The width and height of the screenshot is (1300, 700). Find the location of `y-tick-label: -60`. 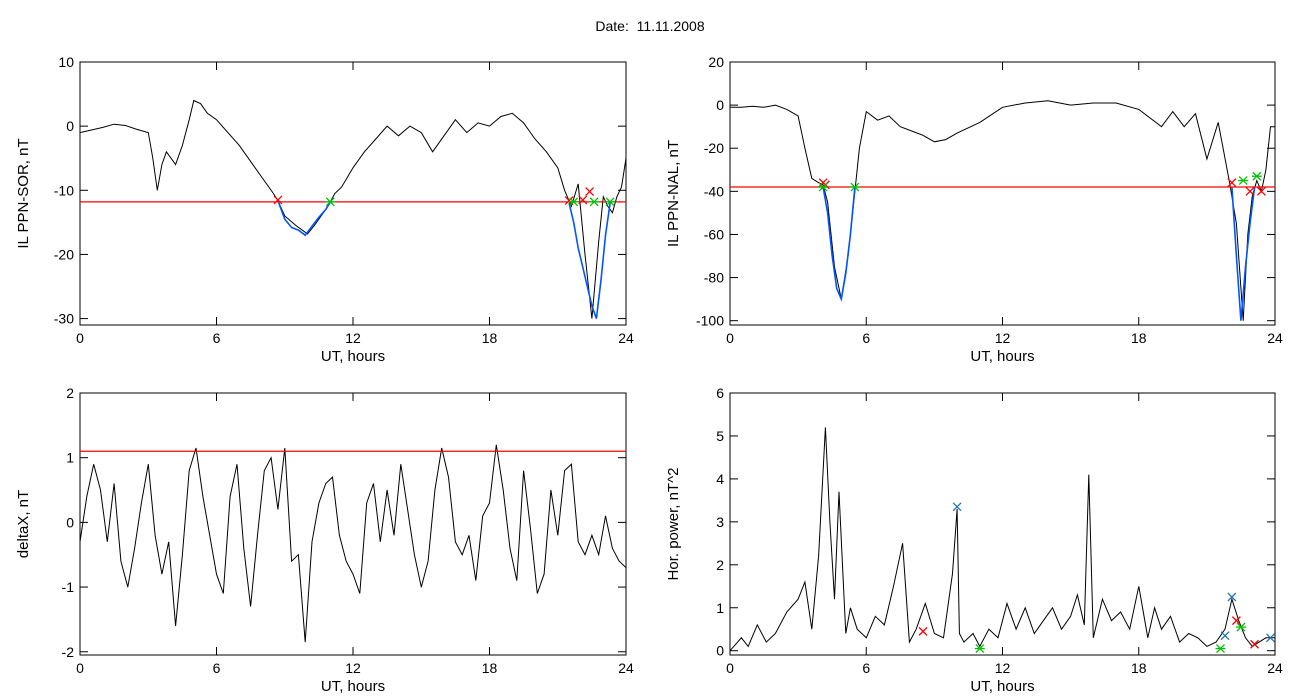

y-tick-label: -60 is located at coordinates (714, 234).